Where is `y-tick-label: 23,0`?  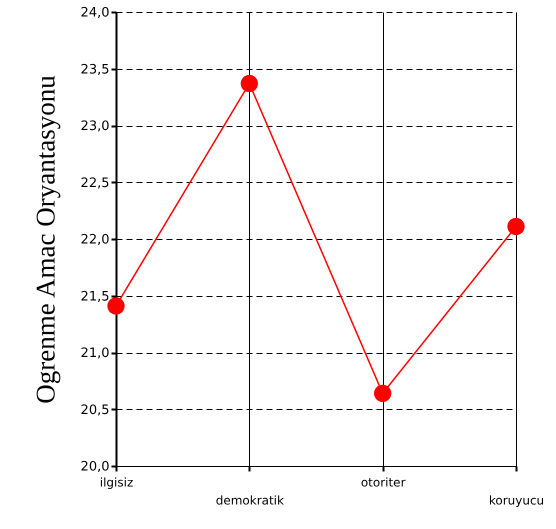
y-tick-label: 23,0 is located at coordinates (95, 126).